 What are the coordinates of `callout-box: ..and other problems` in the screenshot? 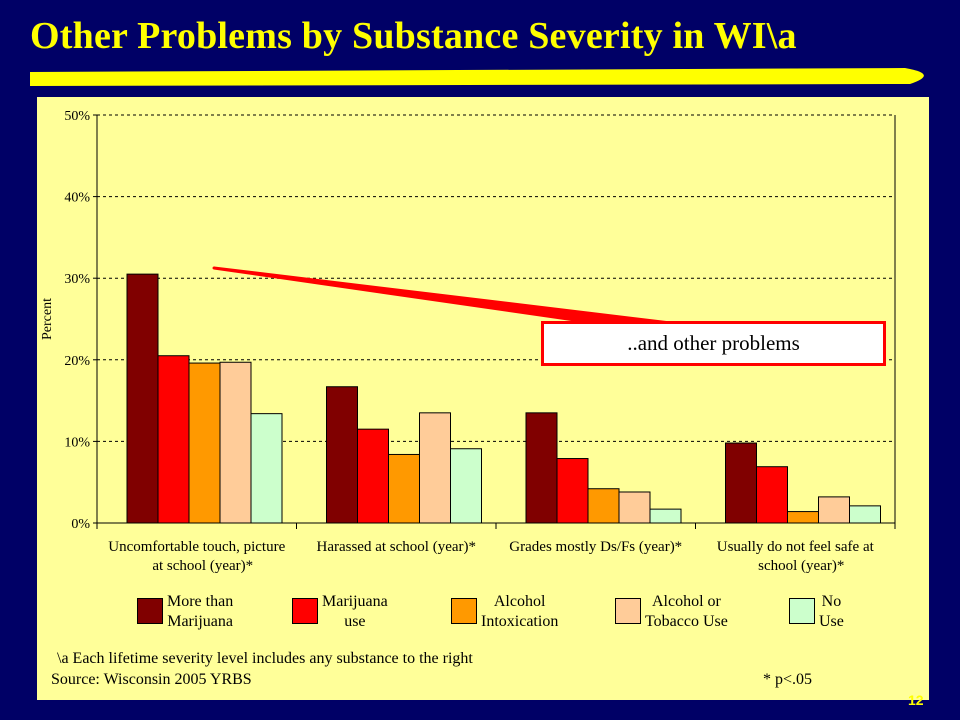 It's located at (713, 343).